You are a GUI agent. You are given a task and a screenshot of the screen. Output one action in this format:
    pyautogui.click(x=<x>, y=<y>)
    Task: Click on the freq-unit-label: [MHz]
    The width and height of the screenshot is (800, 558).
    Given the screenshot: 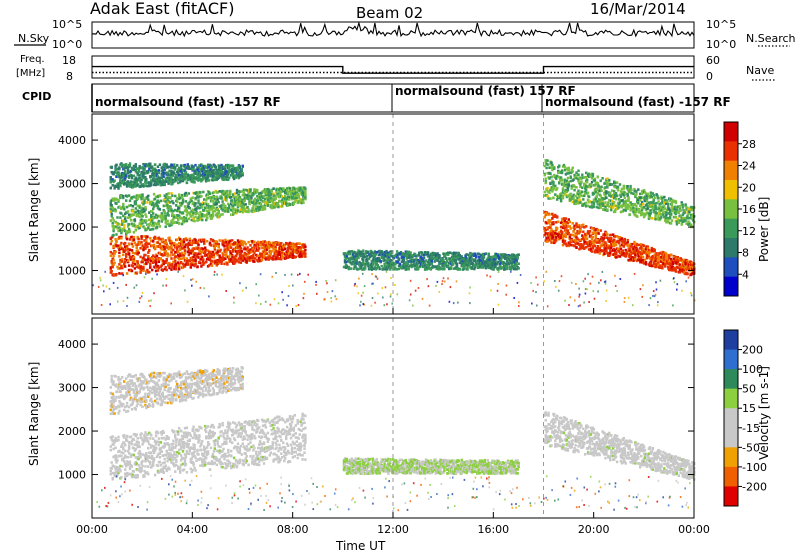 What is the action you would take?
    pyautogui.click(x=30, y=73)
    